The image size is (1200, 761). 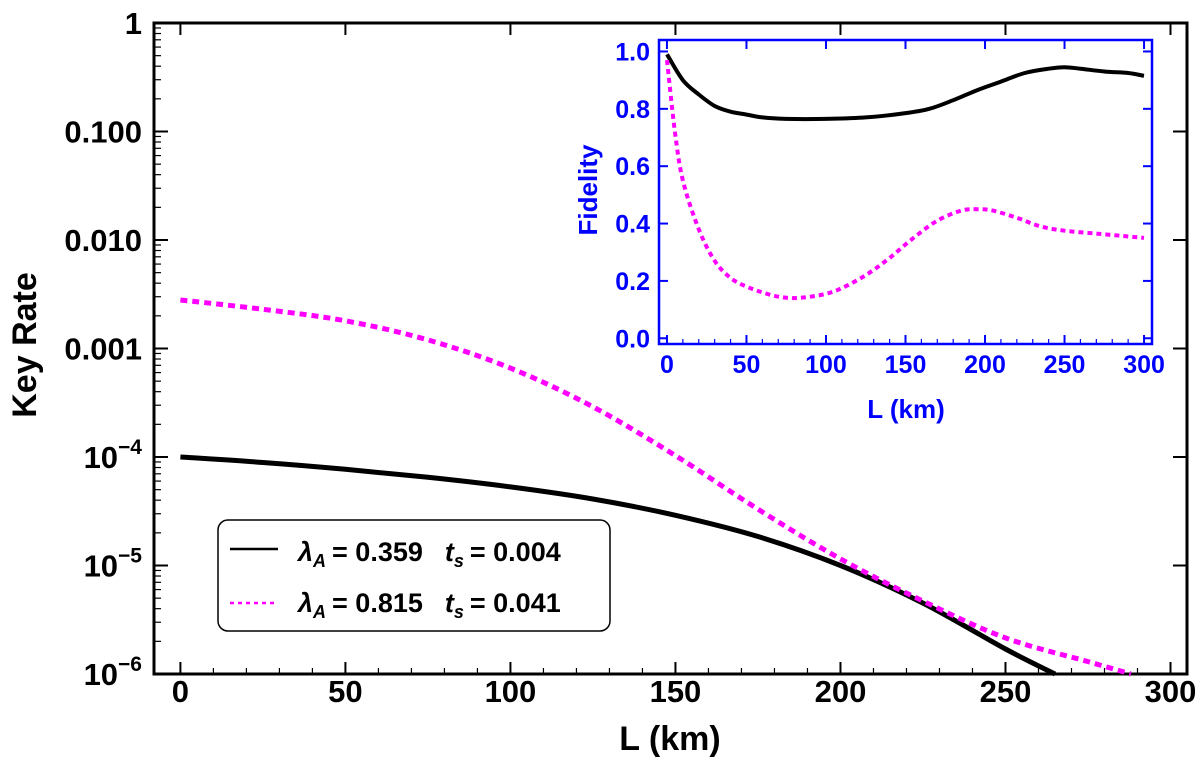 What do you see at coordinates (632, 52) in the screenshot?
I see `inset-y-tick-label: 1.0` at bounding box center [632, 52].